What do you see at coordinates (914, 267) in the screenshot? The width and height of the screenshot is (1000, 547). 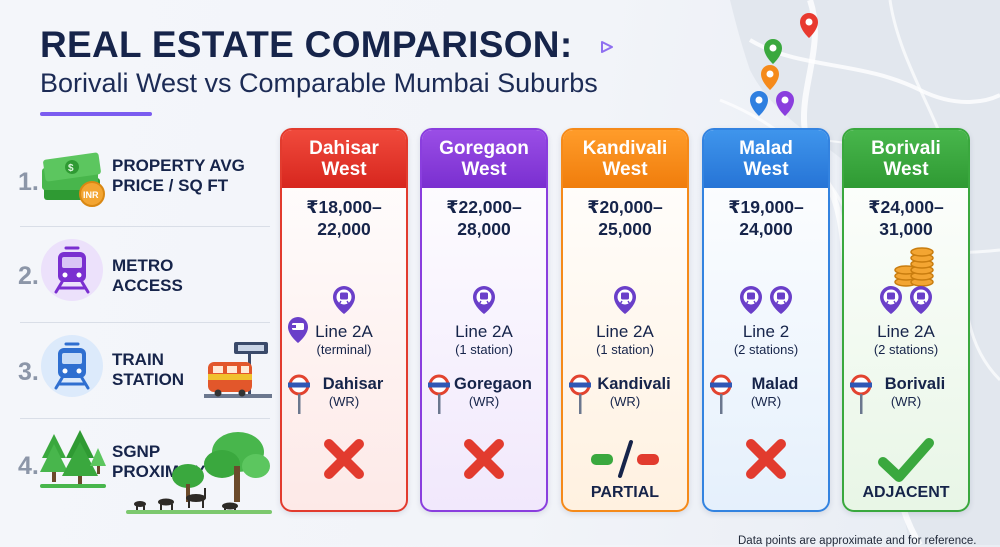 I see `coin-stack-icon` at bounding box center [914, 267].